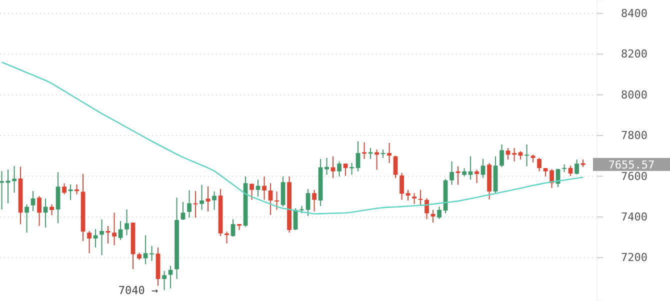  Describe the element at coordinates (634, 176) in the screenshot. I see `y-tick-label: 7600` at that location.